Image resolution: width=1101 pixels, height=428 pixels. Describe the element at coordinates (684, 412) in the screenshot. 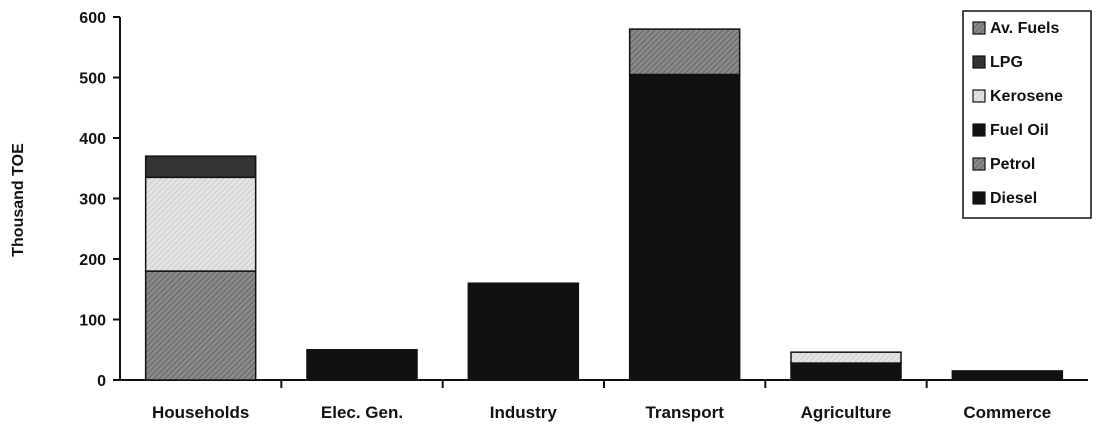

I see `x-category-label: Transport` at that location.